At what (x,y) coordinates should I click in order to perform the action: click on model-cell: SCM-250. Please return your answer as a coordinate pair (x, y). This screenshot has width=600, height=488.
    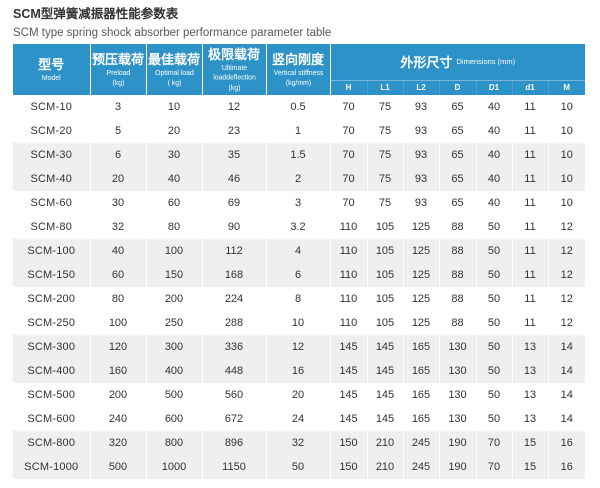
    Looking at the image, I should click on (52, 323).